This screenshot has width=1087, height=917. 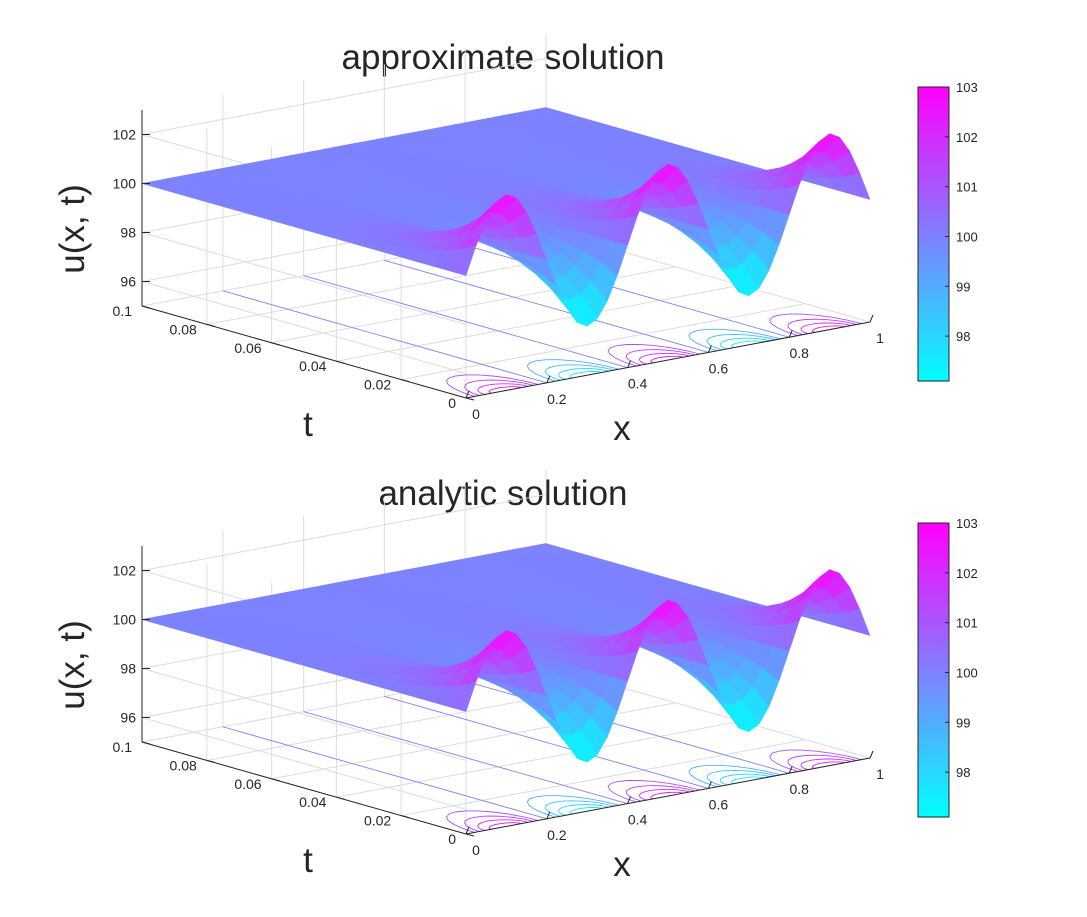 What do you see at coordinates (719, 804) in the screenshot?
I see `x-tick-label: 0.6` at bounding box center [719, 804].